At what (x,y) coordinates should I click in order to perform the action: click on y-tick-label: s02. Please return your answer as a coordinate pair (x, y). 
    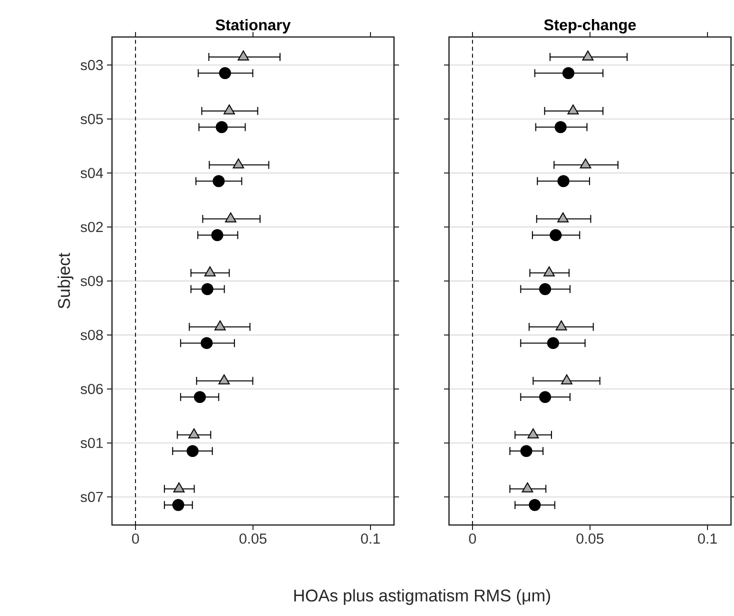
    Looking at the image, I should click on (91, 227).